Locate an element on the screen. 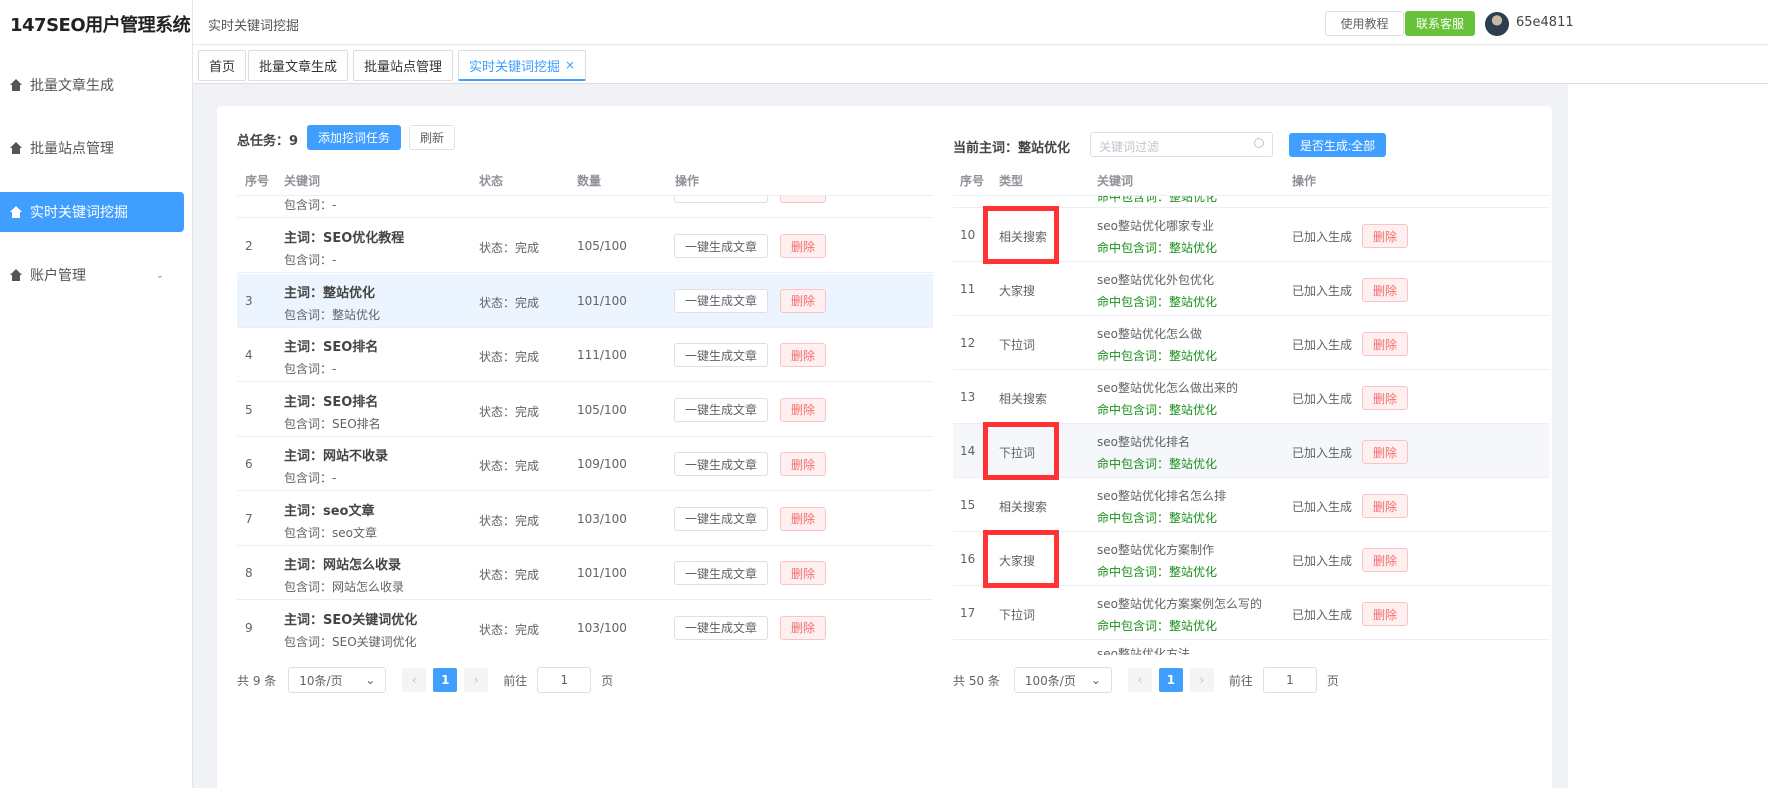  sidebar-item-label: 实时关键词挖掘 is located at coordinates (79, 213).